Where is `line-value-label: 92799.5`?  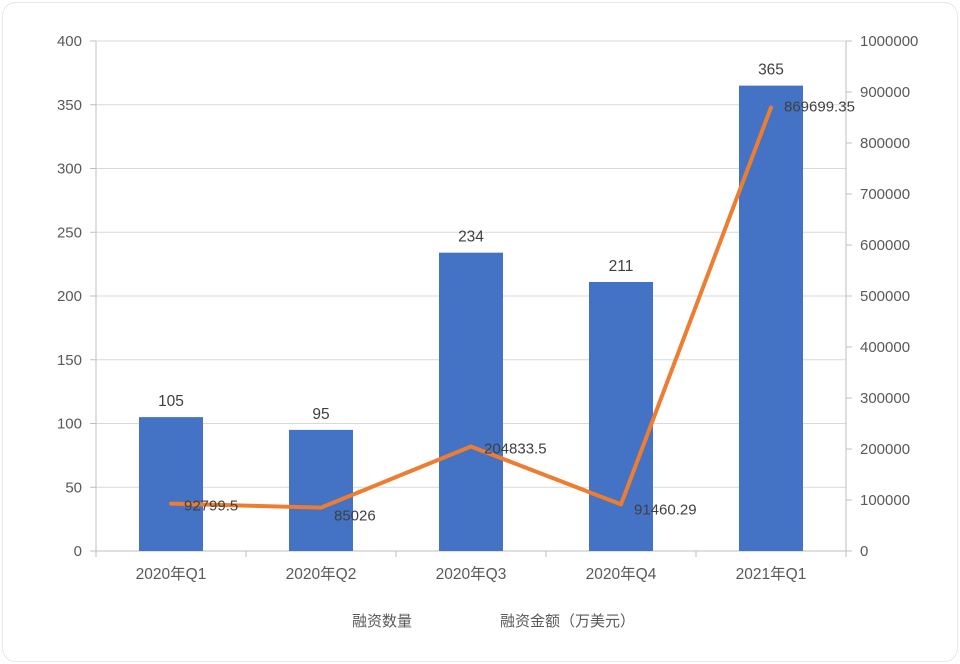
line-value-label: 92799.5 is located at coordinates (211, 506).